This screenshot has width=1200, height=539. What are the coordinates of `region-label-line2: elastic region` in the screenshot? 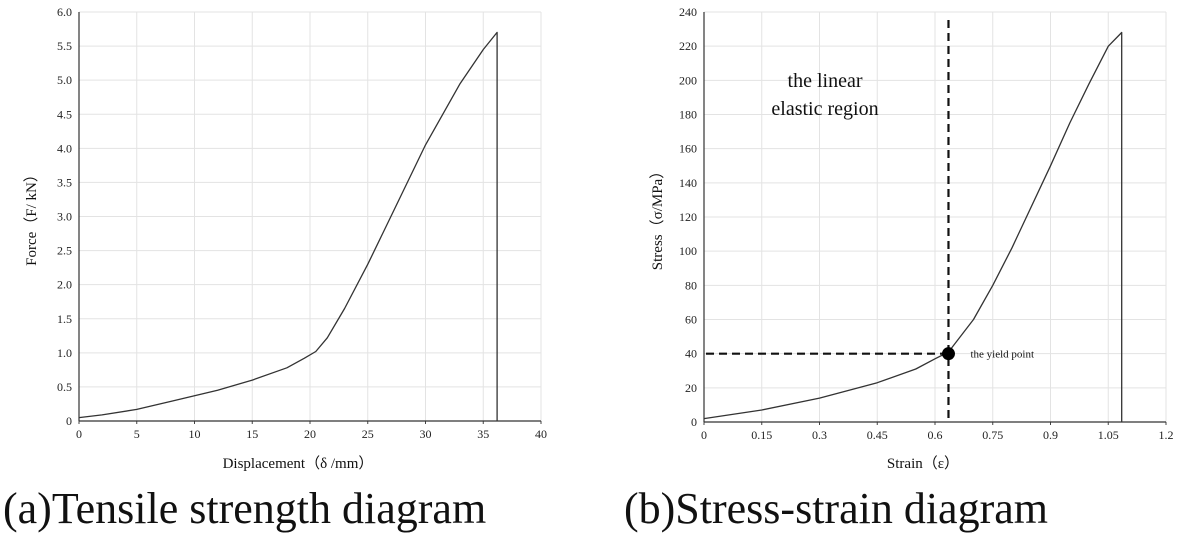 It's located at (824, 109).